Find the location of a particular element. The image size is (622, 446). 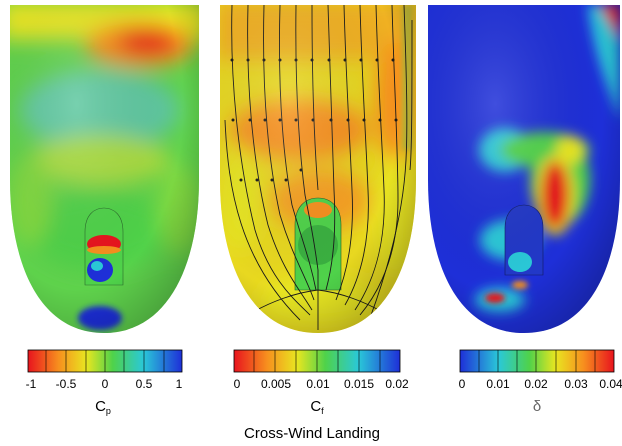

colorbar-delta is located at coordinates (537, 361).